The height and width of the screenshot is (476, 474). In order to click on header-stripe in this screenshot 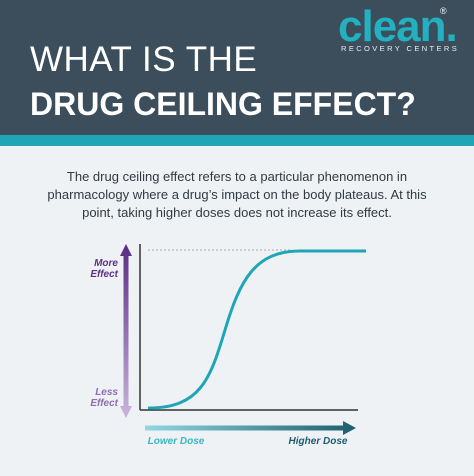, I will do `click(237, 140)`.